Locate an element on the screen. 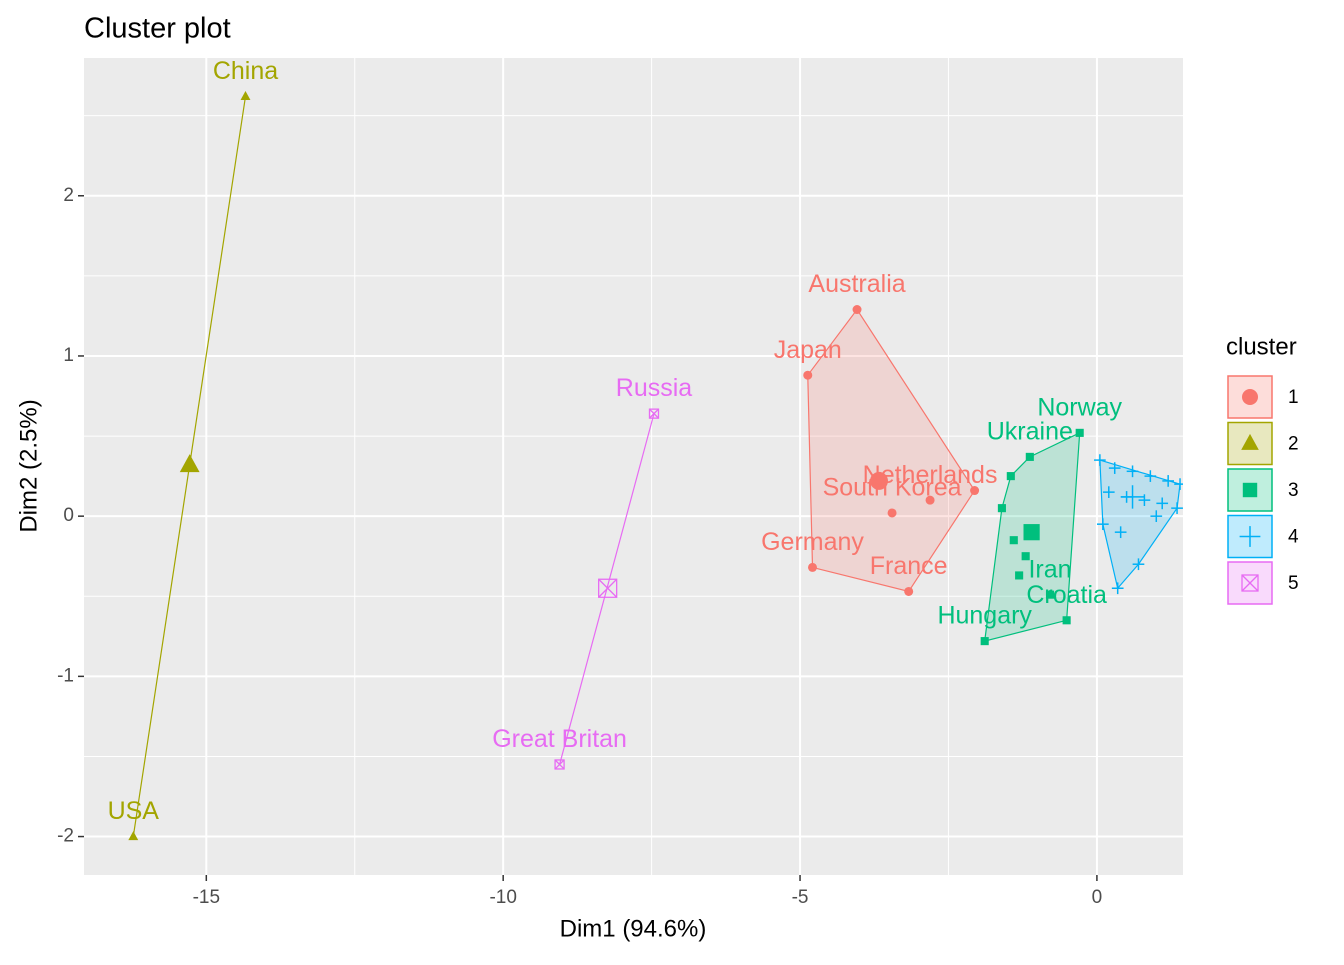 The width and height of the screenshot is (1344, 965). point-label: Great Britan is located at coordinates (559, 739).